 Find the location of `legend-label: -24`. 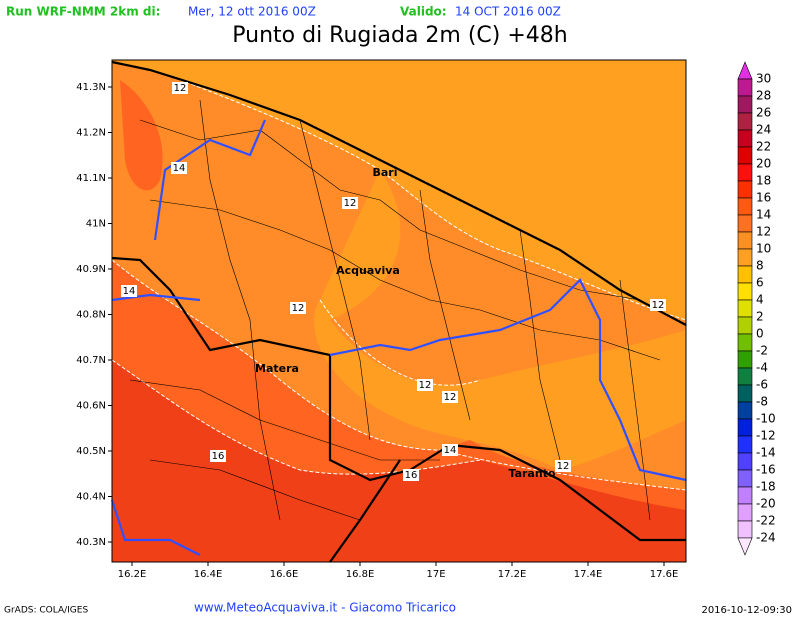

legend-label: -24 is located at coordinates (766, 538).